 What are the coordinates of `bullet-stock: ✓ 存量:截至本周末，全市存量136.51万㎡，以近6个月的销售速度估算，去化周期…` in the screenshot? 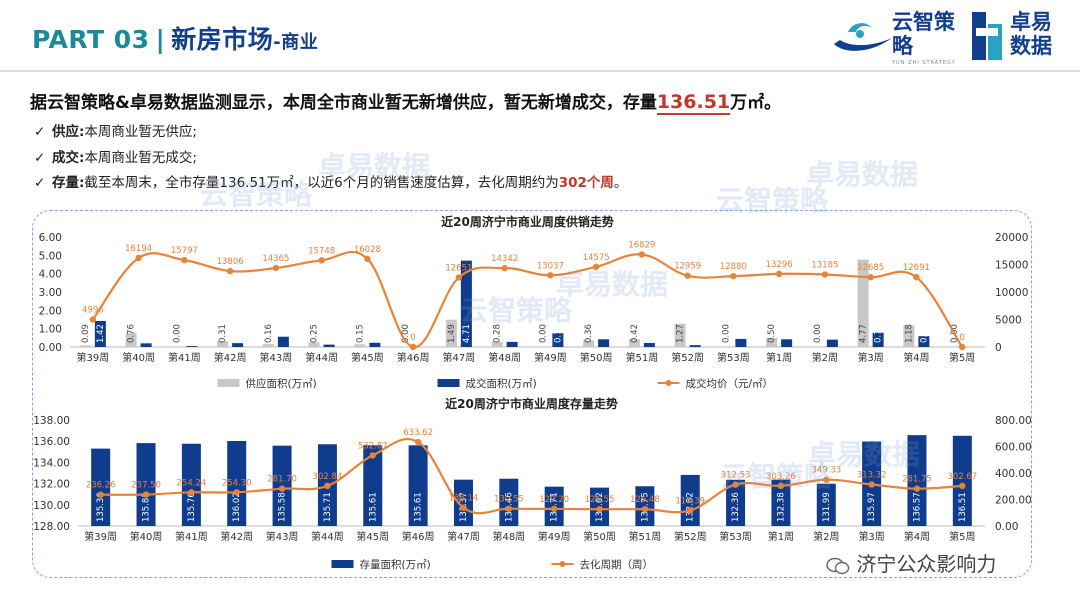 It's located at (330, 181).